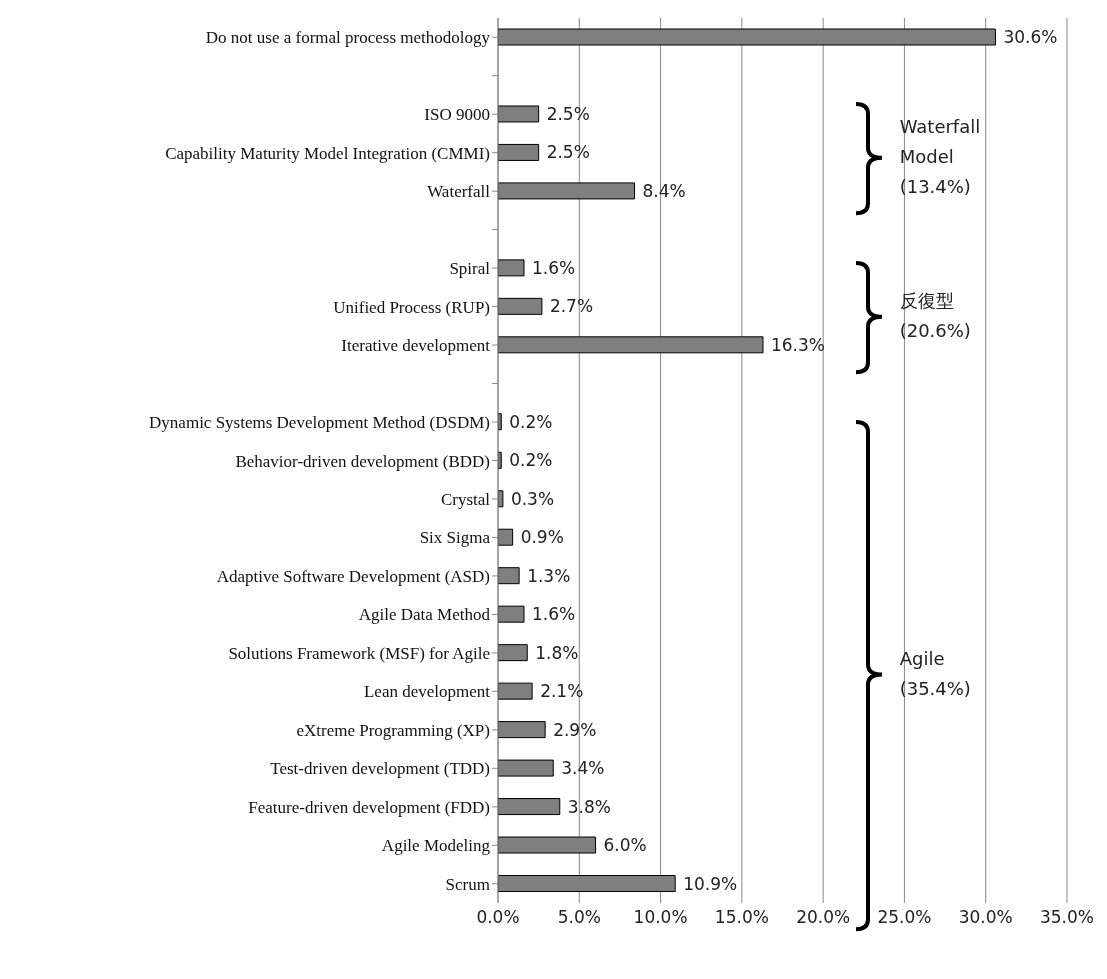 This screenshot has width=1107, height=979. I want to click on annotation: 反復型 (20.6%), so click(935, 316).